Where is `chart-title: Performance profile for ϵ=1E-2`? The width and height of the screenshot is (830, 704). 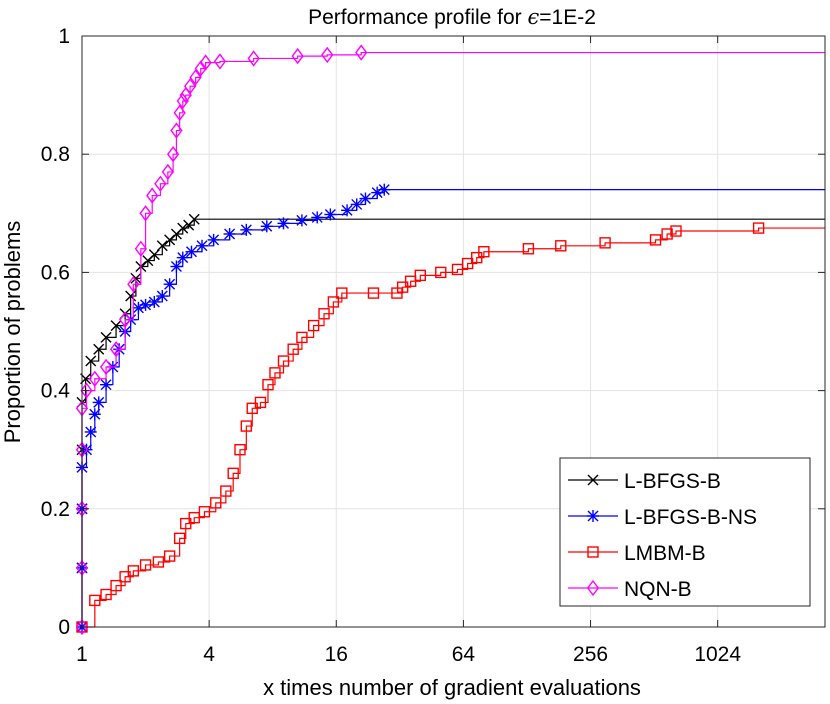 chart-title: Performance profile for ϵ=1E-2 is located at coordinates (452, 17).